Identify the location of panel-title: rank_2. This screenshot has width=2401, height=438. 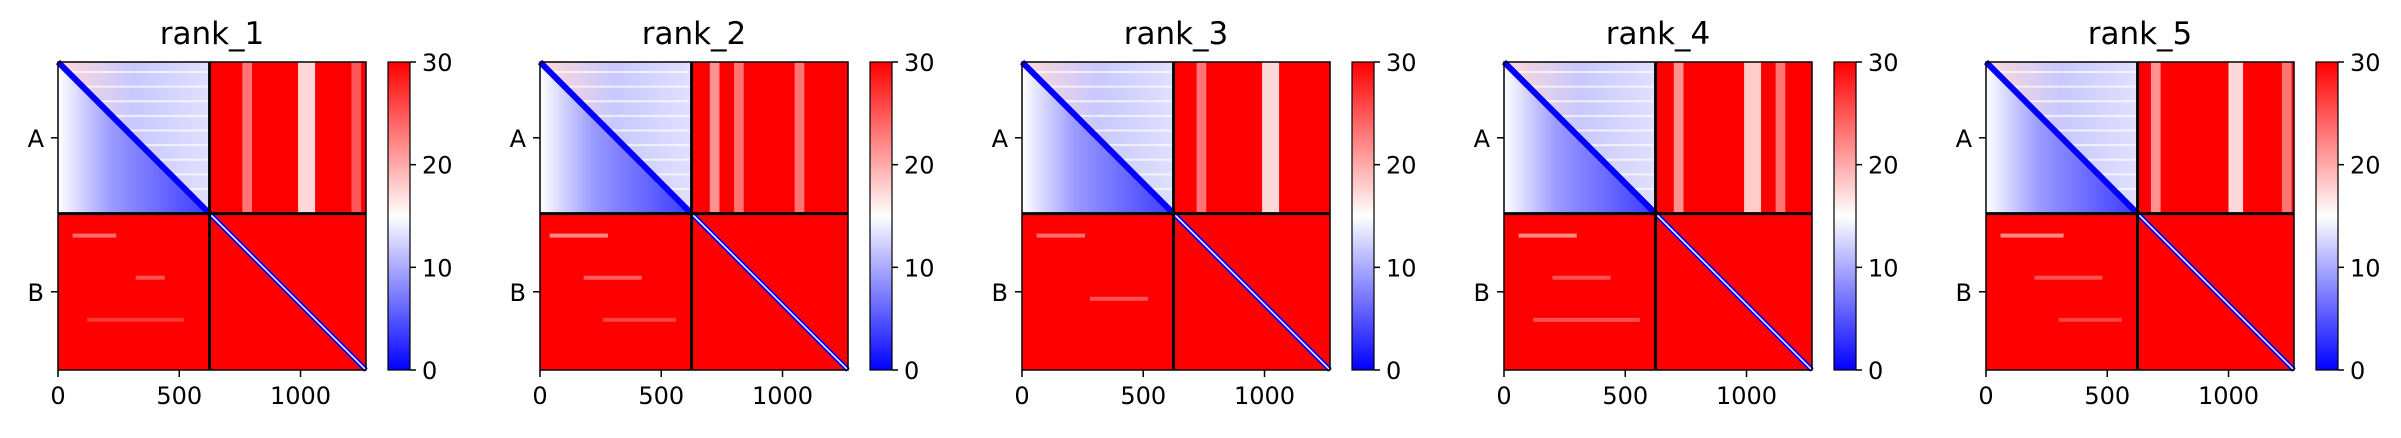
(694, 34).